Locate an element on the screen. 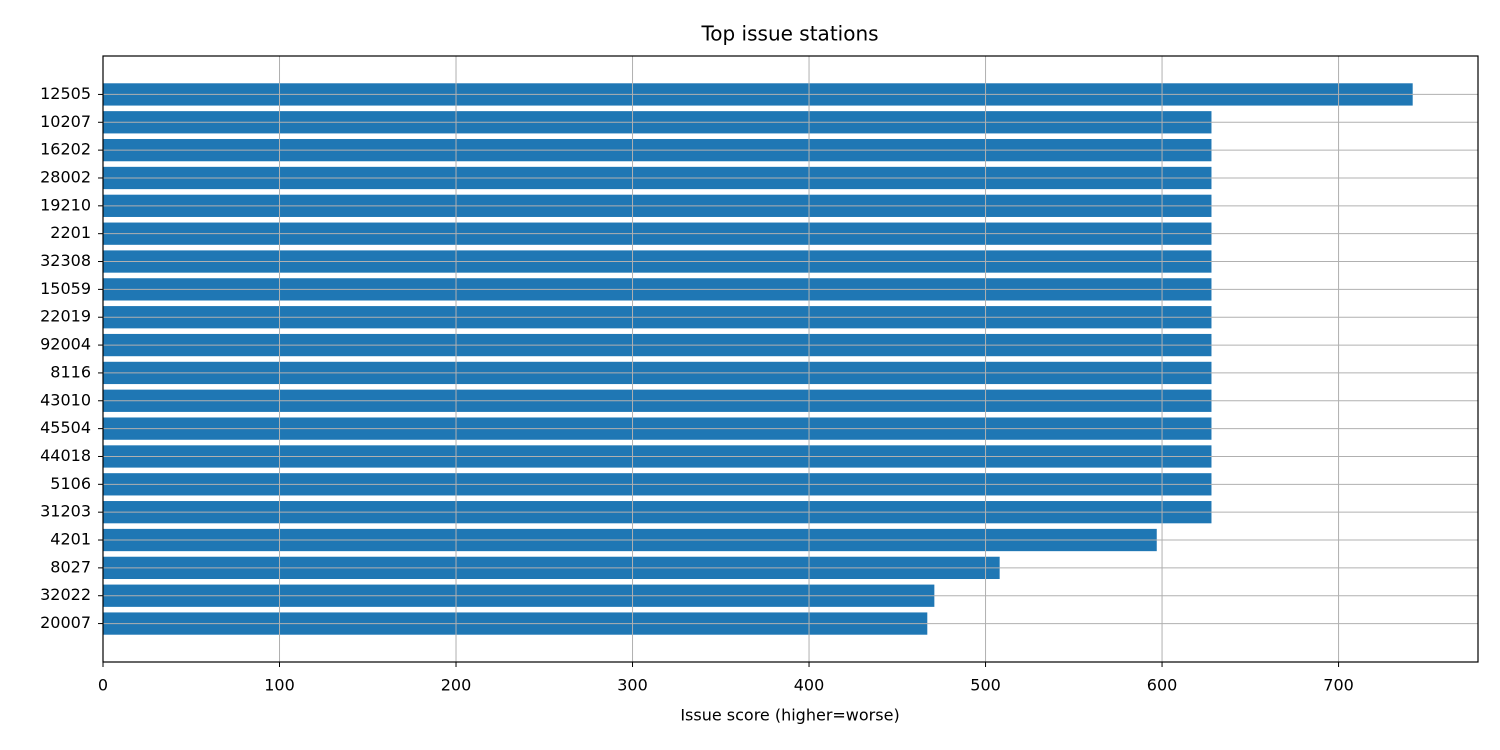  y-tick-label: 2201 is located at coordinates (70, 232).